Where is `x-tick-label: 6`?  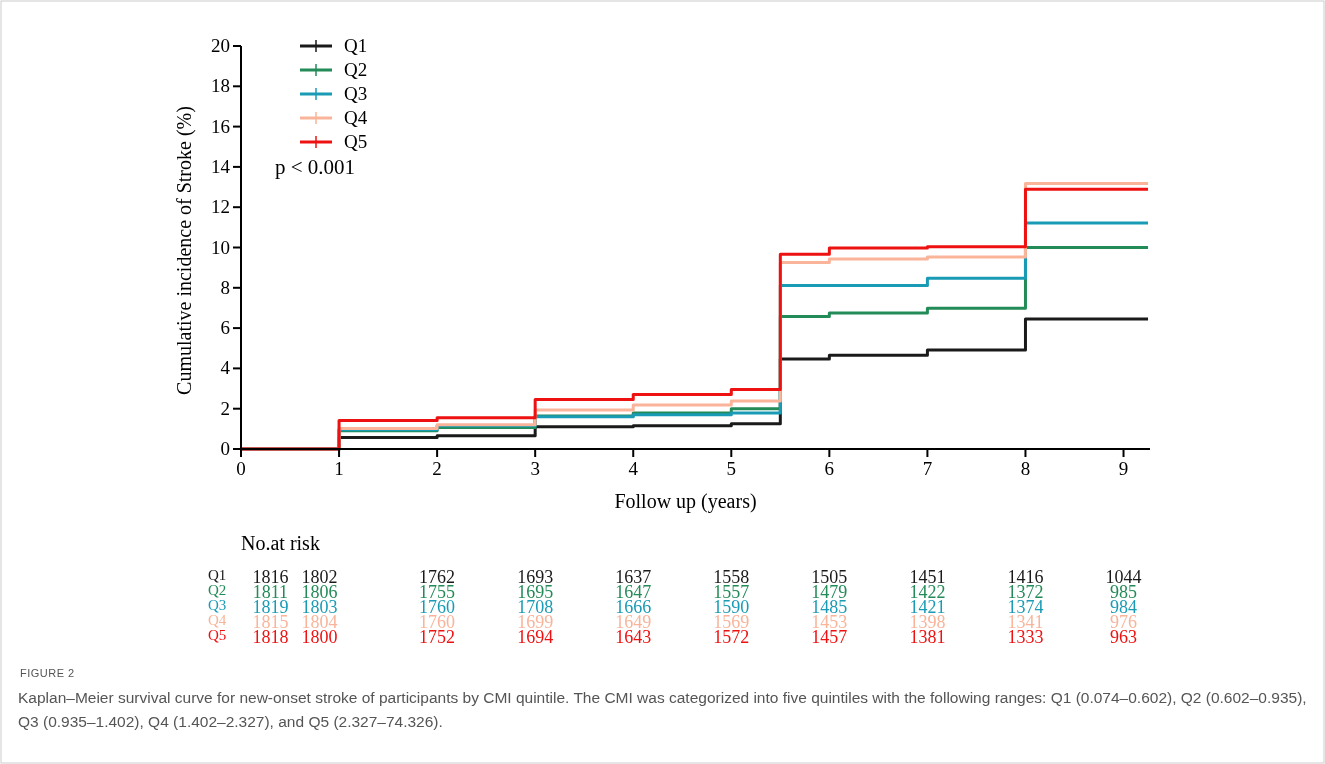 x-tick-label: 6 is located at coordinates (829, 468).